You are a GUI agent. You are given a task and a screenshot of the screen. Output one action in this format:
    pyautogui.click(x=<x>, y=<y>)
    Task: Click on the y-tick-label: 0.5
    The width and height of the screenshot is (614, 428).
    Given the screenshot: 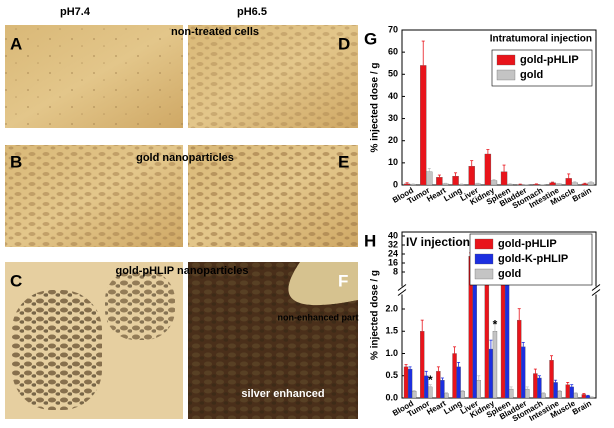 What is the action you would take?
    pyautogui.click(x=391, y=375)
    